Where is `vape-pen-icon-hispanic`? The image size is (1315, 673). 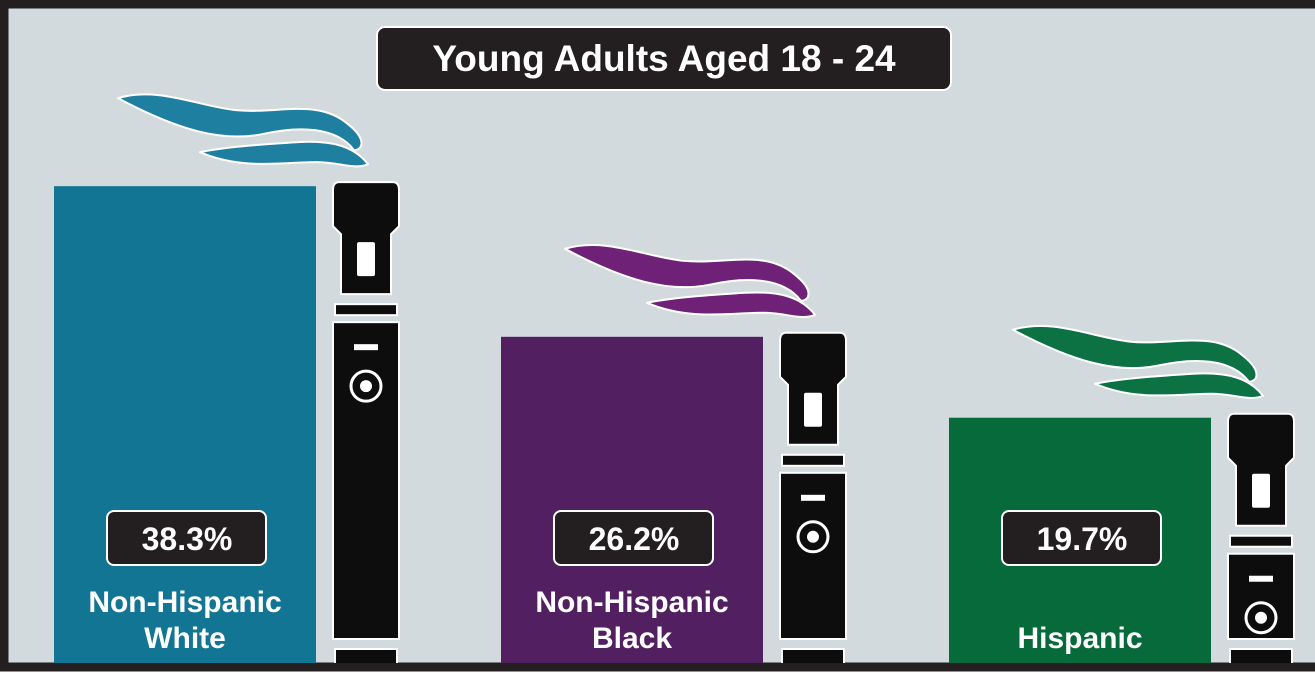 vape-pen-icon-hispanic is located at coordinates (1261, 537).